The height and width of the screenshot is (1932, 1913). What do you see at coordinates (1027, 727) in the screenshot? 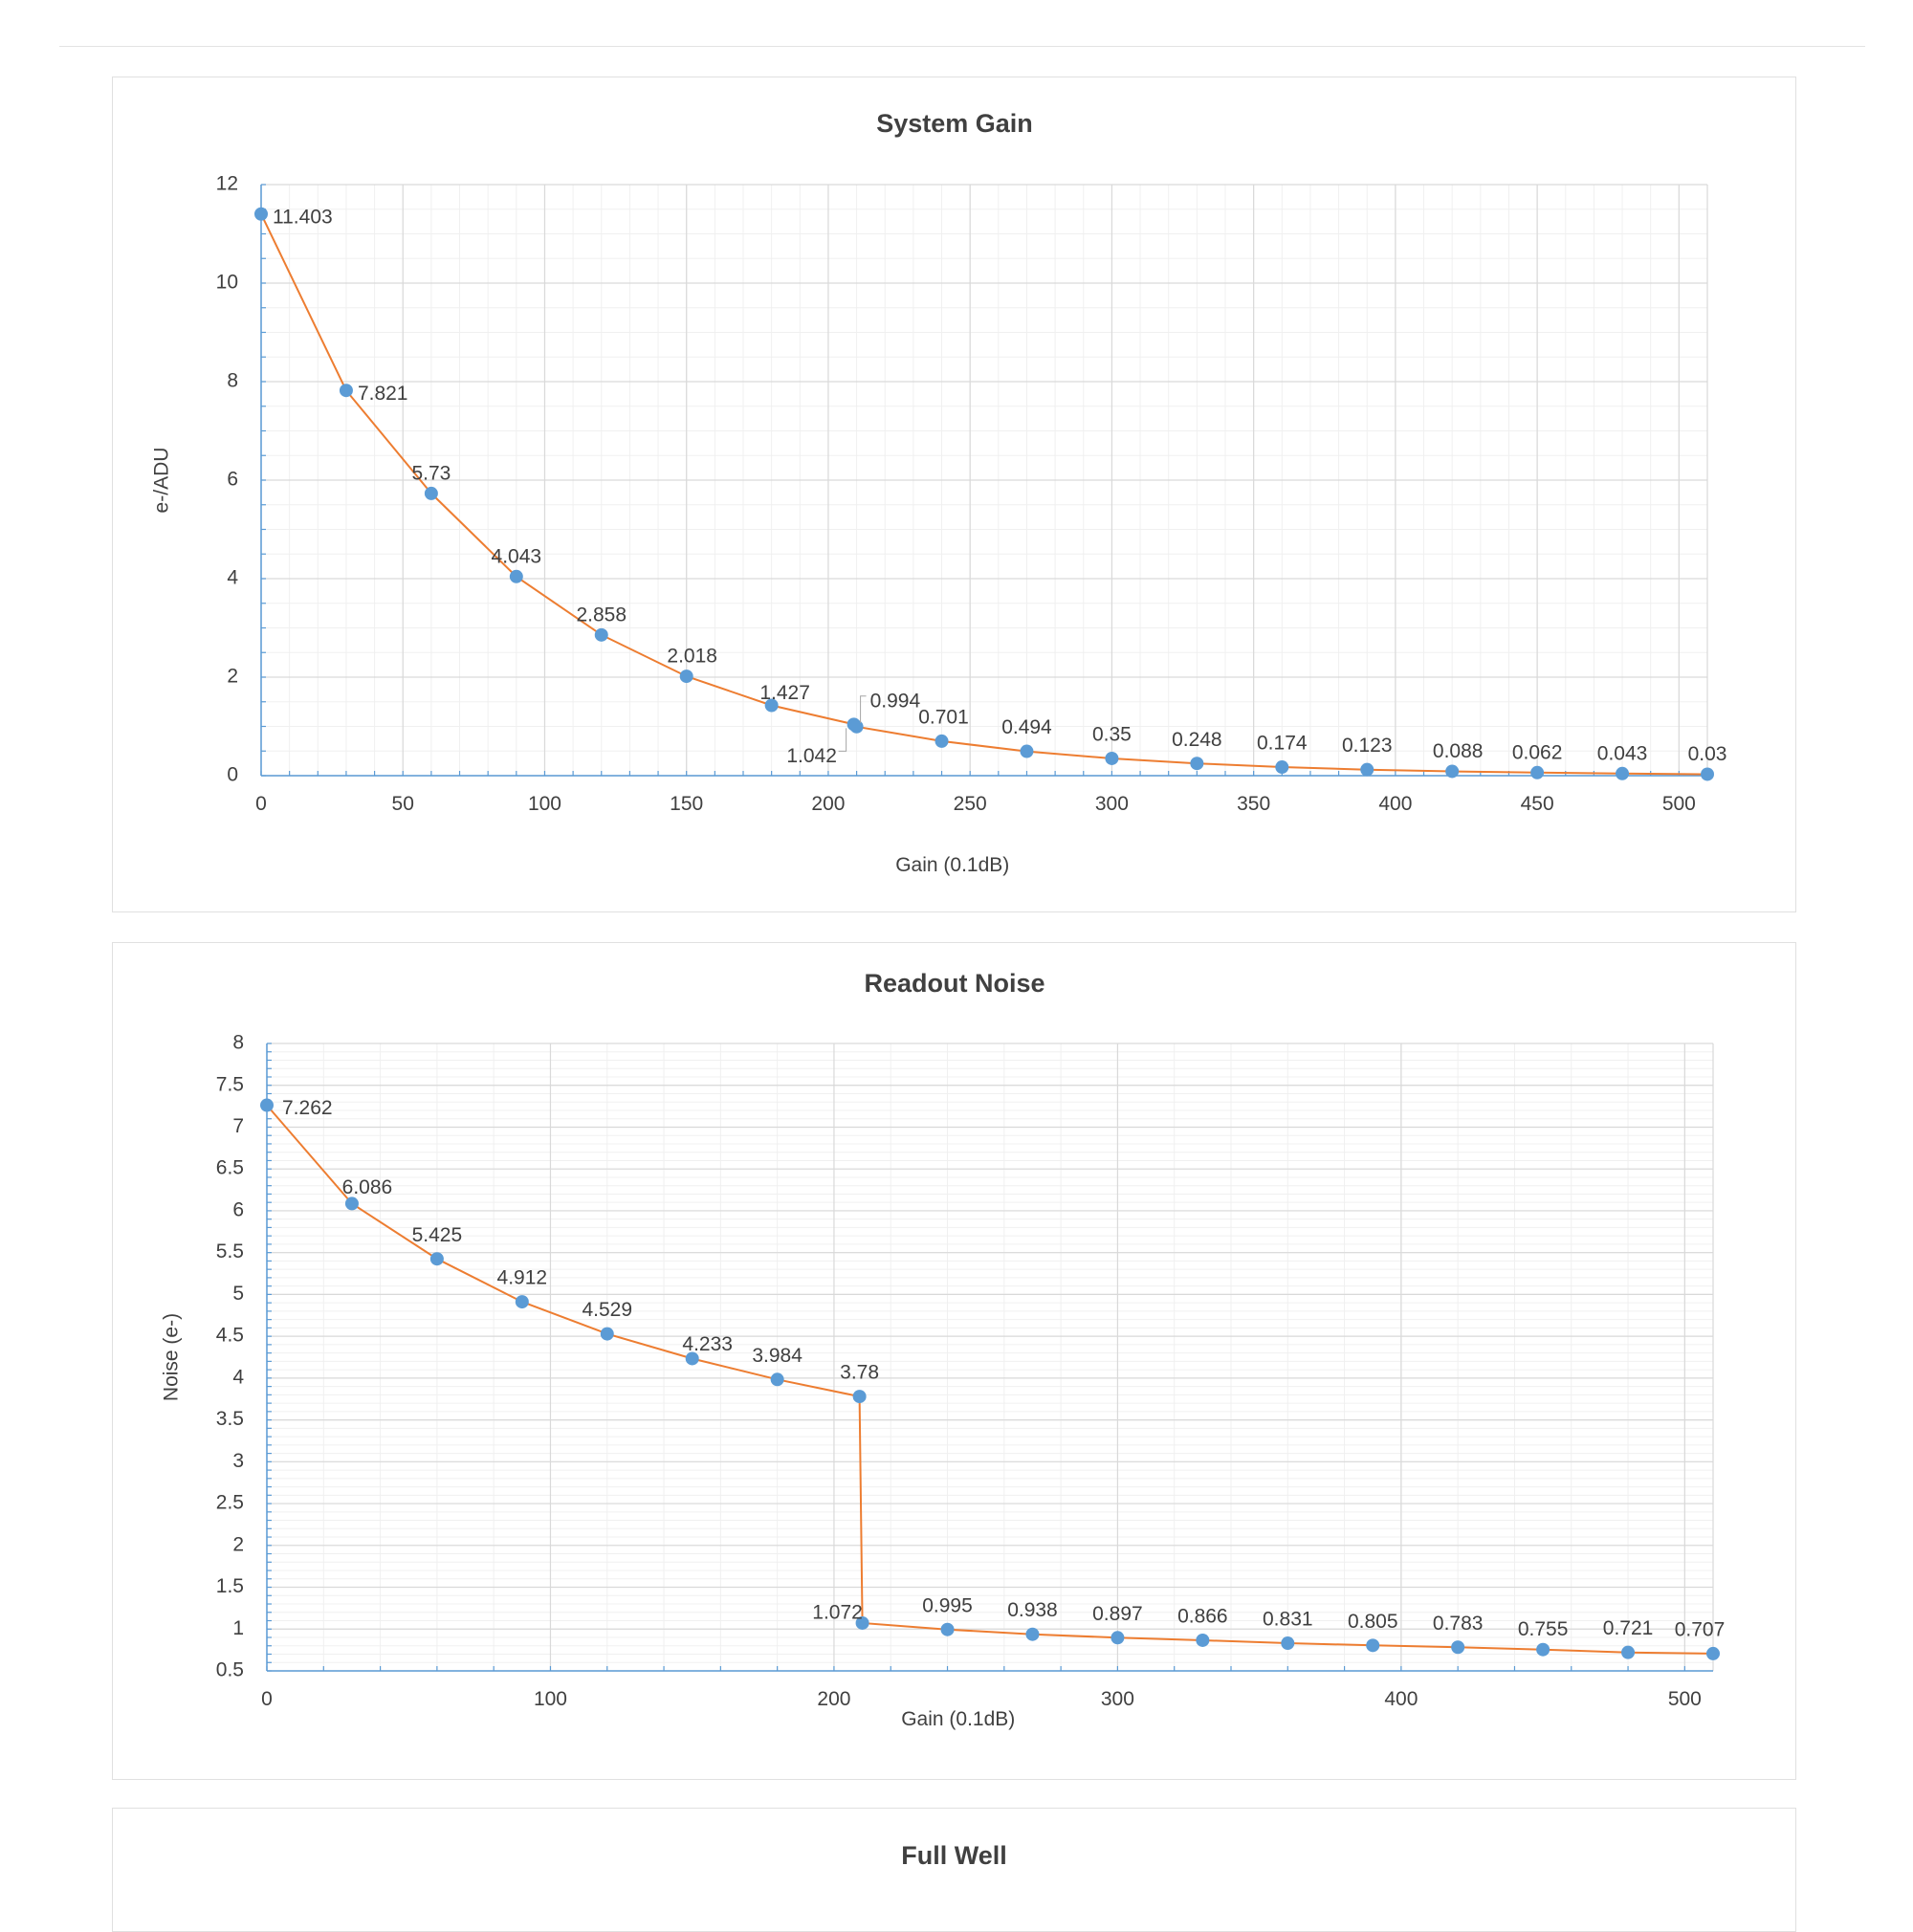
I see `data-label: 0.494` at bounding box center [1027, 727].